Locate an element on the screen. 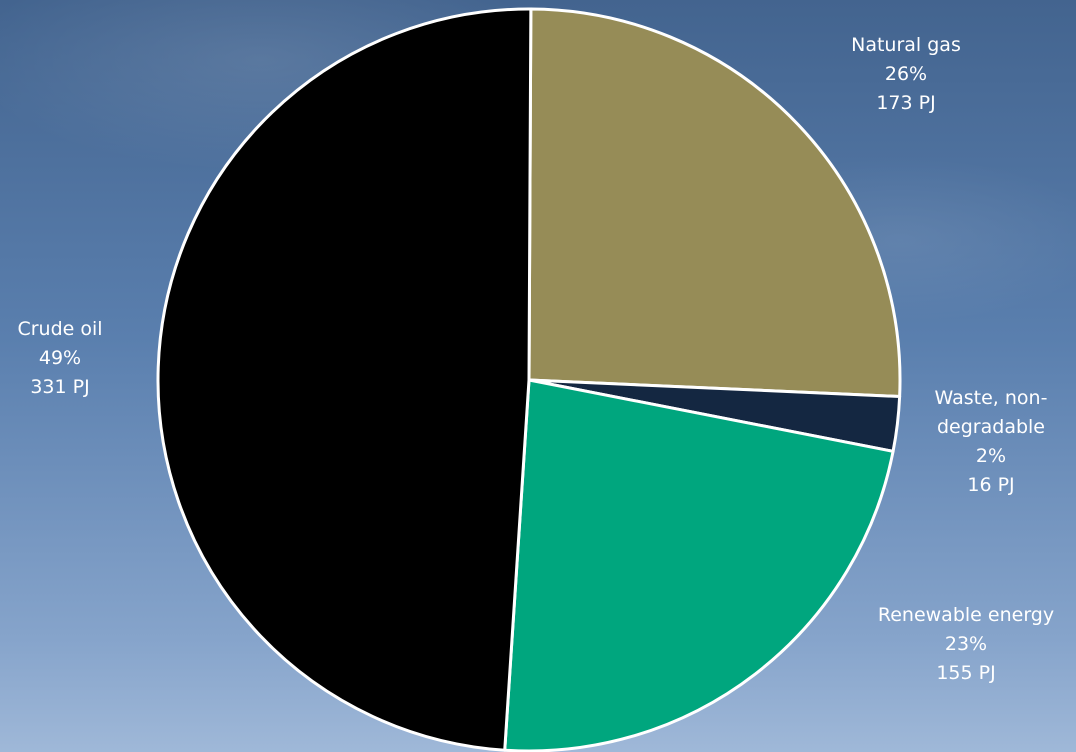 The height and width of the screenshot is (752, 1076). label-crude-oil-value: 331 PJ is located at coordinates (60, 387).